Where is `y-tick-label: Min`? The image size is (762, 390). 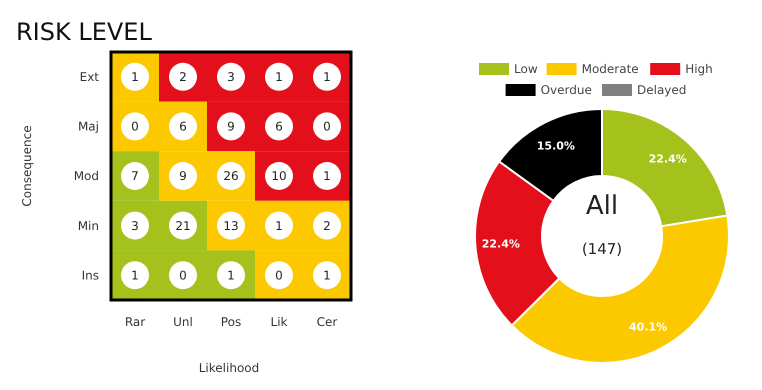 y-tick-label: Min is located at coordinates (88, 225).